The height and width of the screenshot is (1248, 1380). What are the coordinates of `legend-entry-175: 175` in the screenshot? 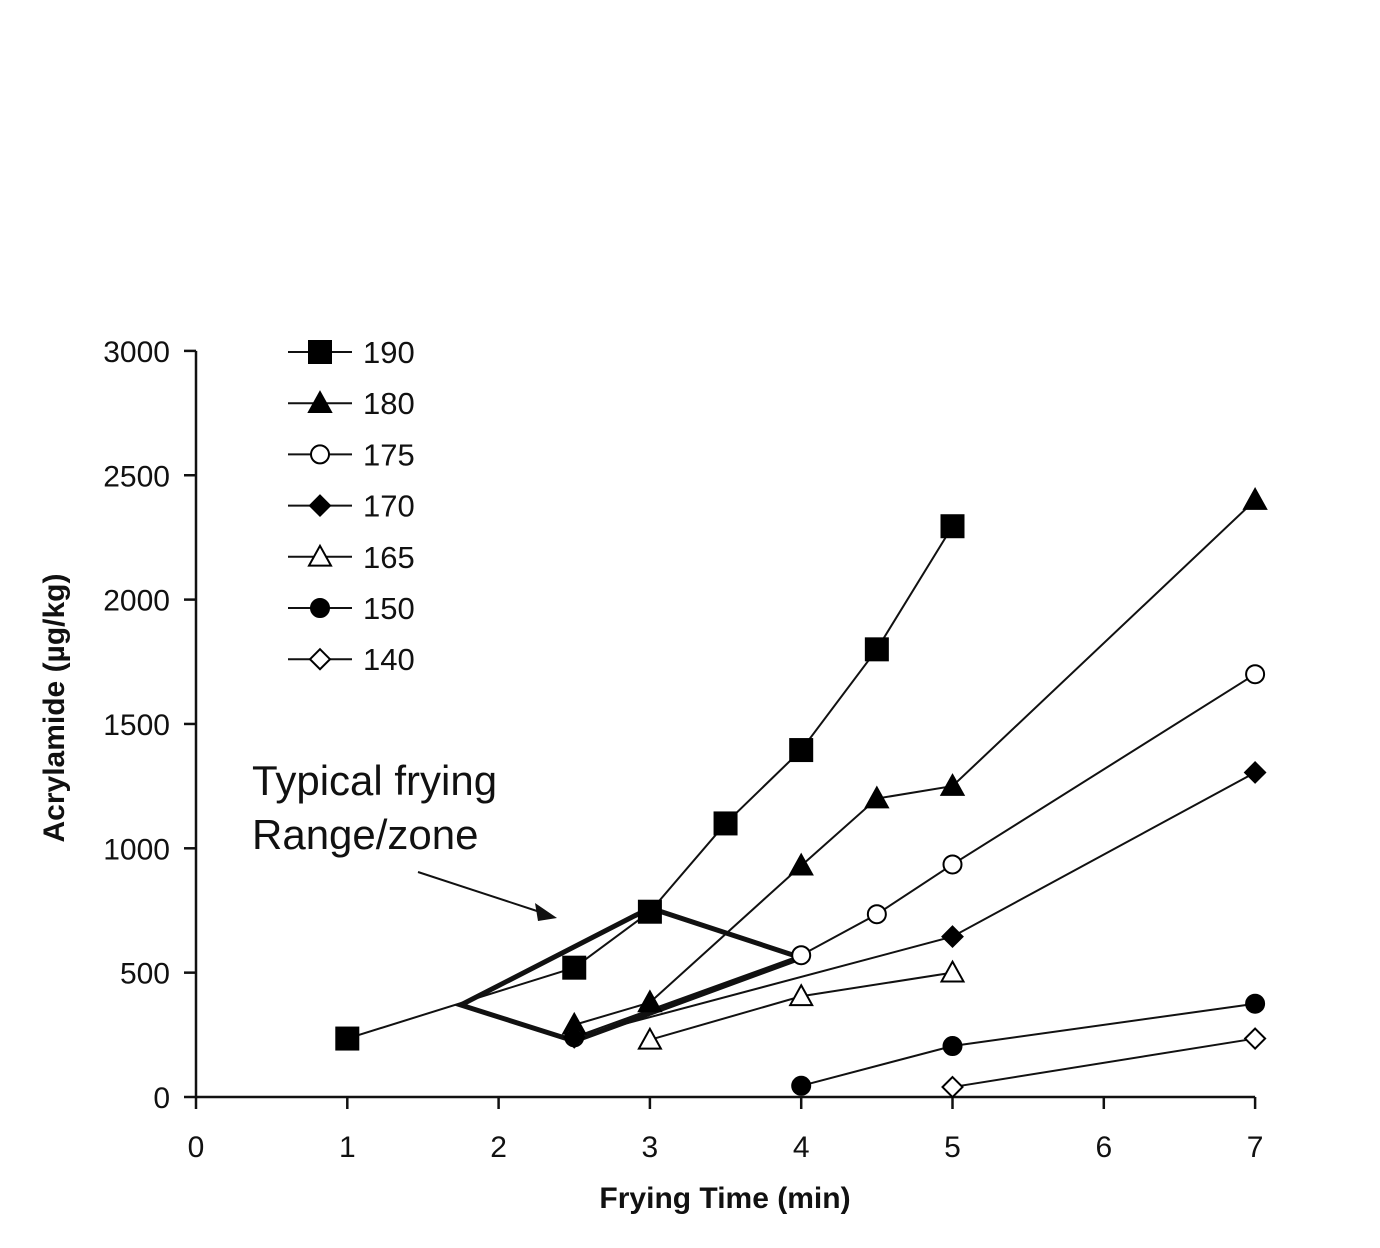 It's located at (351, 454).